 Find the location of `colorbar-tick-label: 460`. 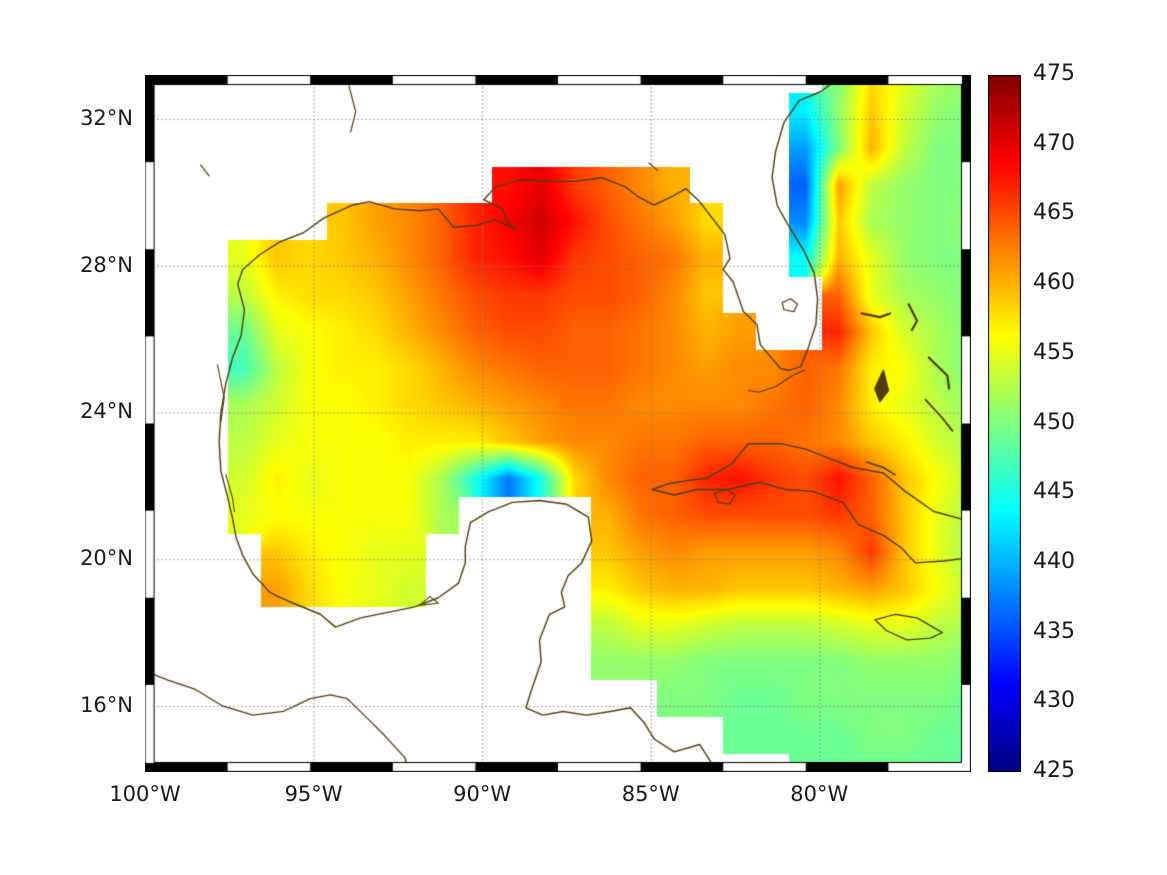

colorbar-tick-label: 460 is located at coordinates (1054, 283).